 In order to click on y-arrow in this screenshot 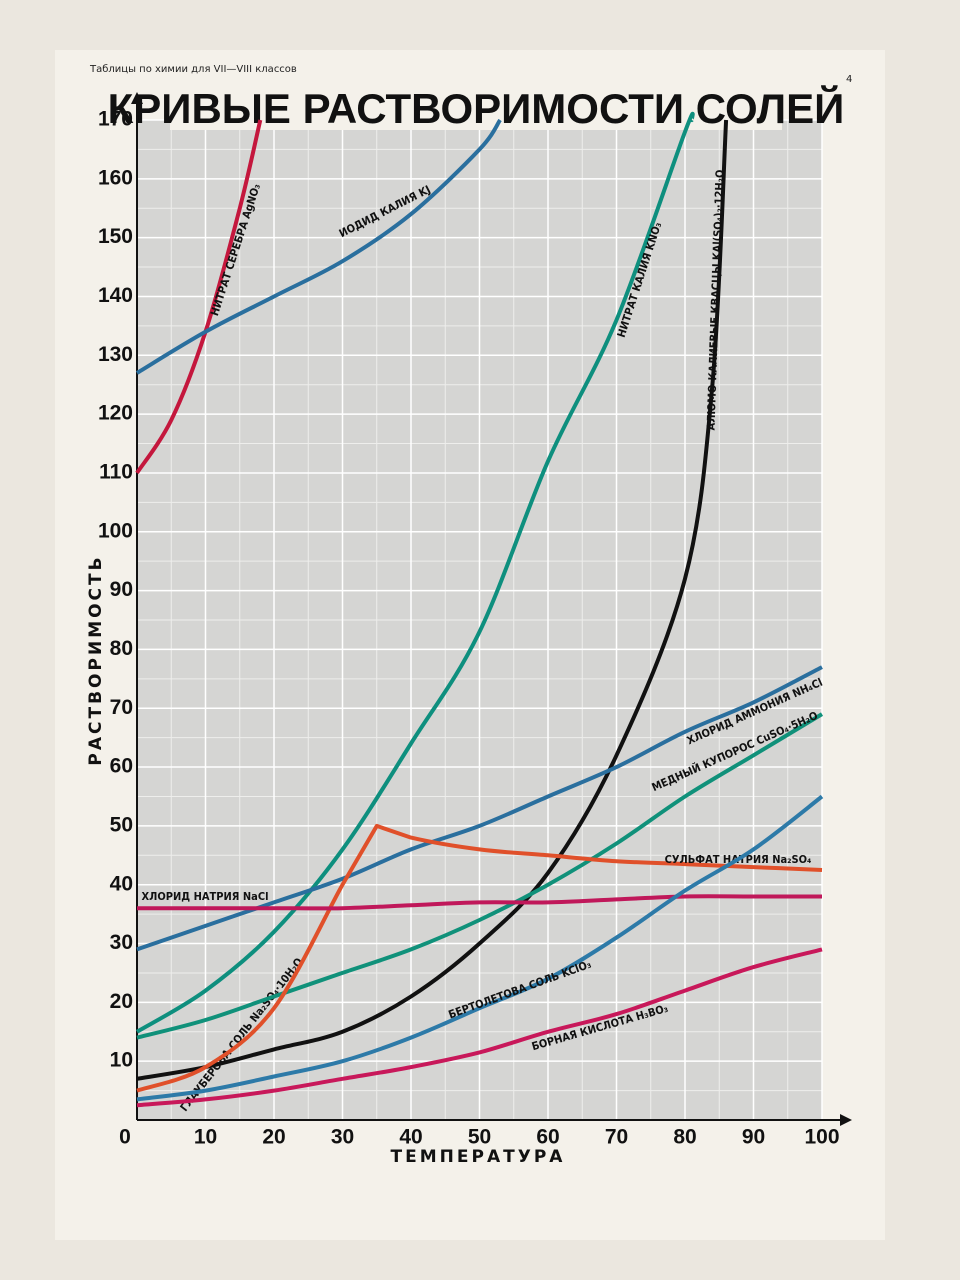, I will do `click(137, 98)`.